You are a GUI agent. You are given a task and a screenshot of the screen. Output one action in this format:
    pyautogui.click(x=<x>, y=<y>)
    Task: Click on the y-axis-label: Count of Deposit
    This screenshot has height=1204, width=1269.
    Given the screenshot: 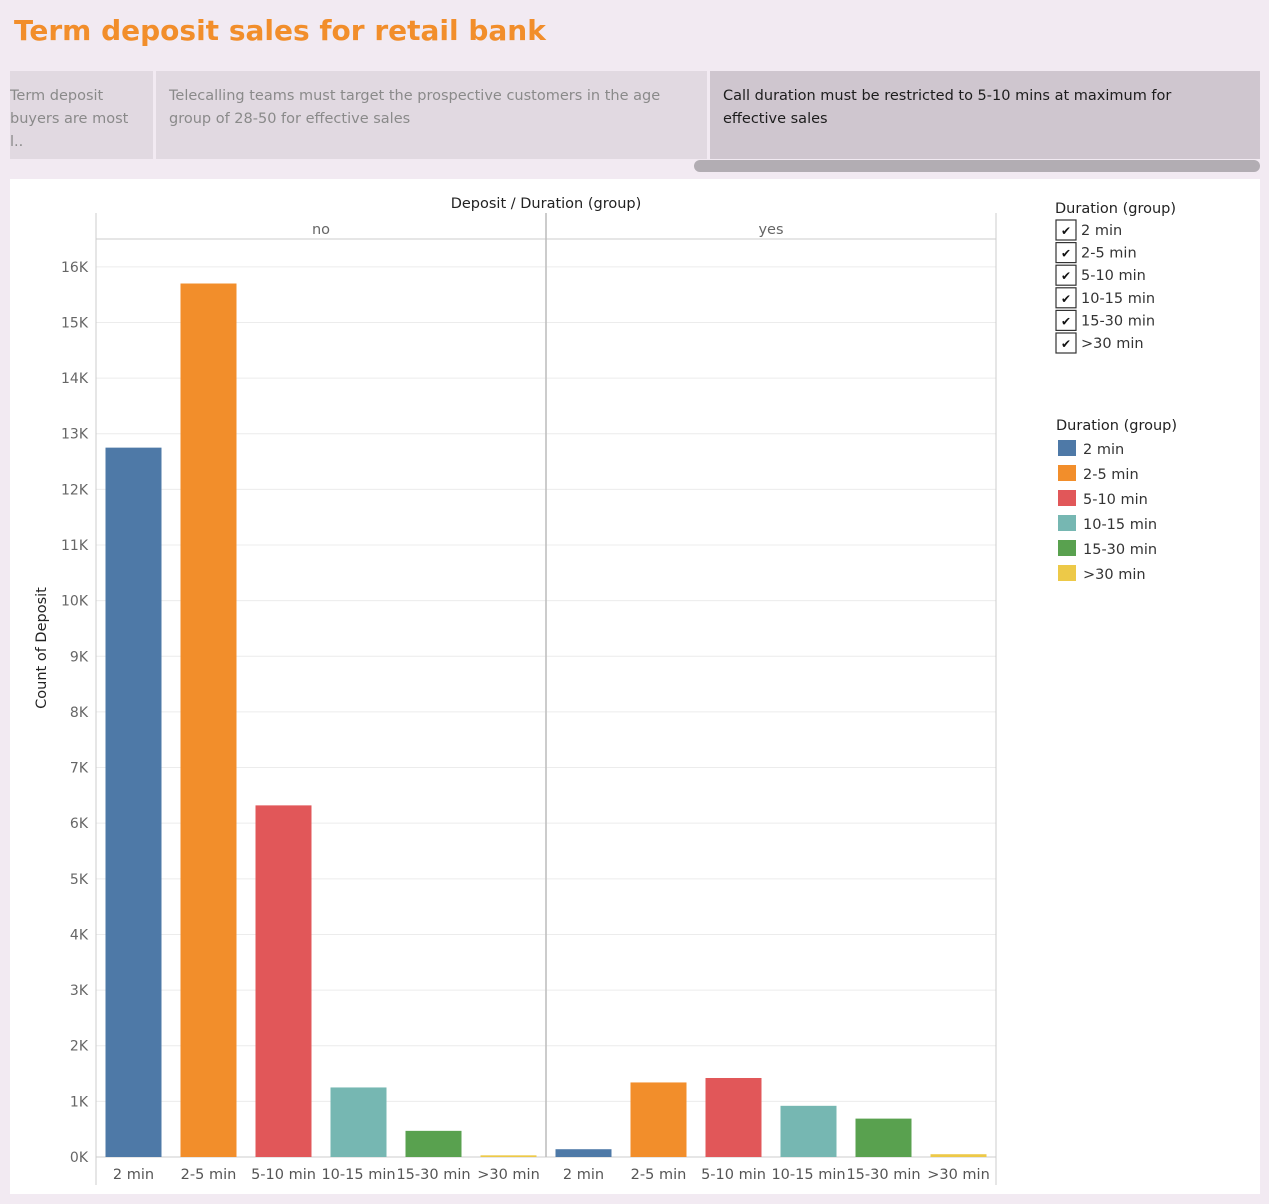 What is the action you would take?
    pyautogui.click(x=42, y=648)
    